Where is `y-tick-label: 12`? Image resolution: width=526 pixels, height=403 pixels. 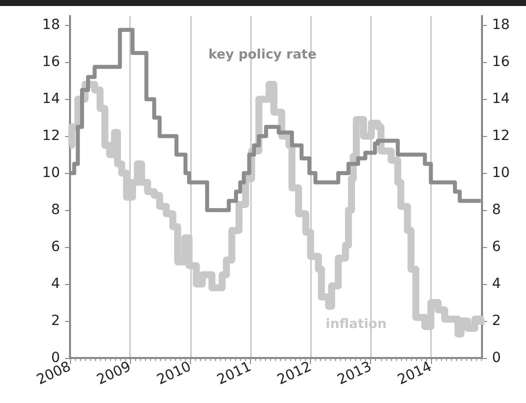
y-tick-label: 12 is located at coordinates (51, 136).